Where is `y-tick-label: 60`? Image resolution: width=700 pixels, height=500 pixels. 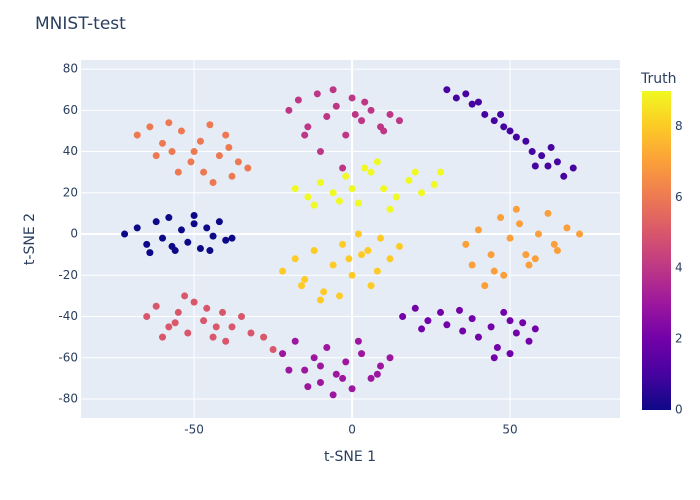 y-tick-label: 60 is located at coordinates (70, 110).